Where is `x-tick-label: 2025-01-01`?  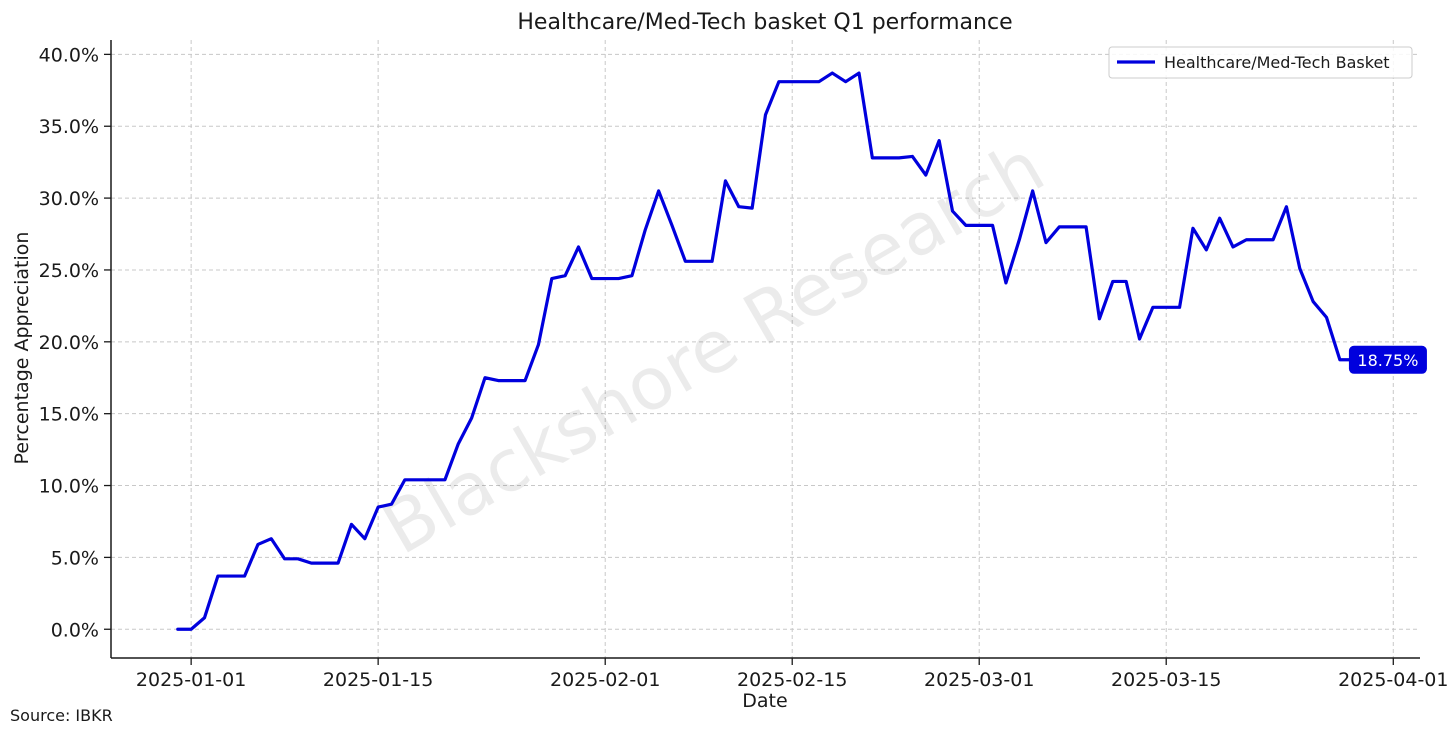 x-tick-label: 2025-01-01 is located at coordinates (191, 680).